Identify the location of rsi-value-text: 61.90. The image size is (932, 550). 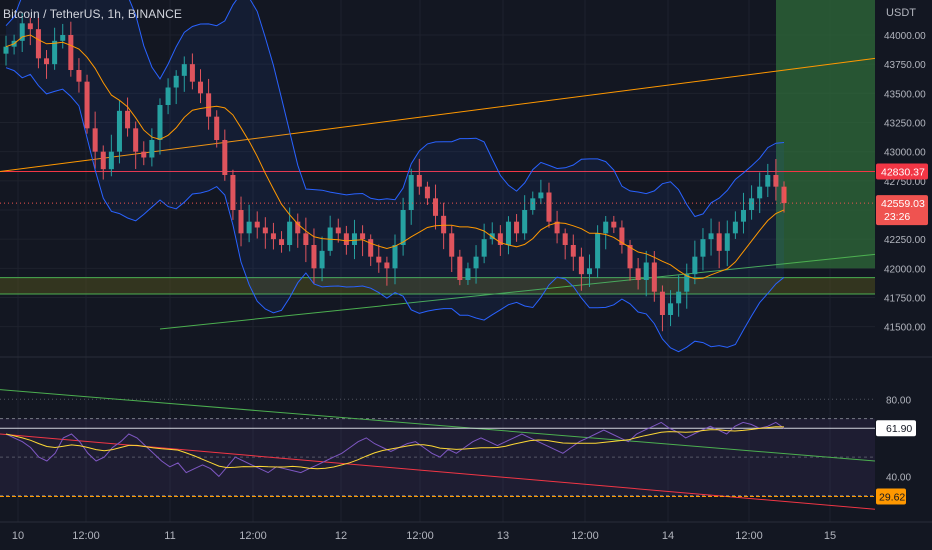
(899, 429).